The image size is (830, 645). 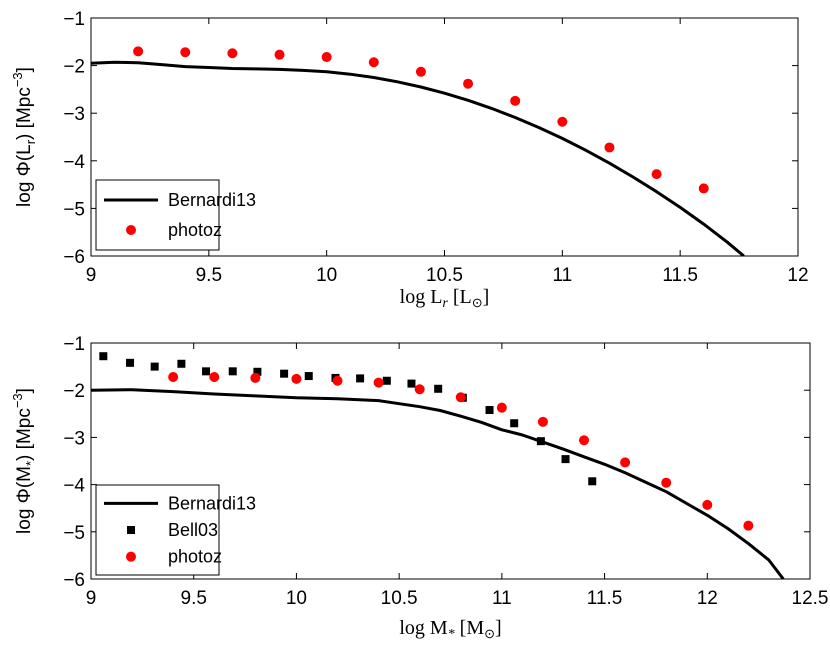 What do you see at coordinates (810, 598) in the screenshot?
I see `x-tick-label: 12.5` at bounding box center [810, 598].